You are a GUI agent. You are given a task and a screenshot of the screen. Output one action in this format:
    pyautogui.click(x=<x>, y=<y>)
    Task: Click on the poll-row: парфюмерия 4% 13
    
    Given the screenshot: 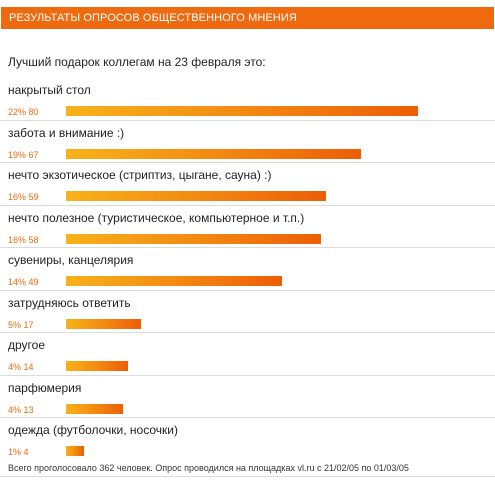 What is the action you would take?
    pyautogui.click(x=247, y=397)
    